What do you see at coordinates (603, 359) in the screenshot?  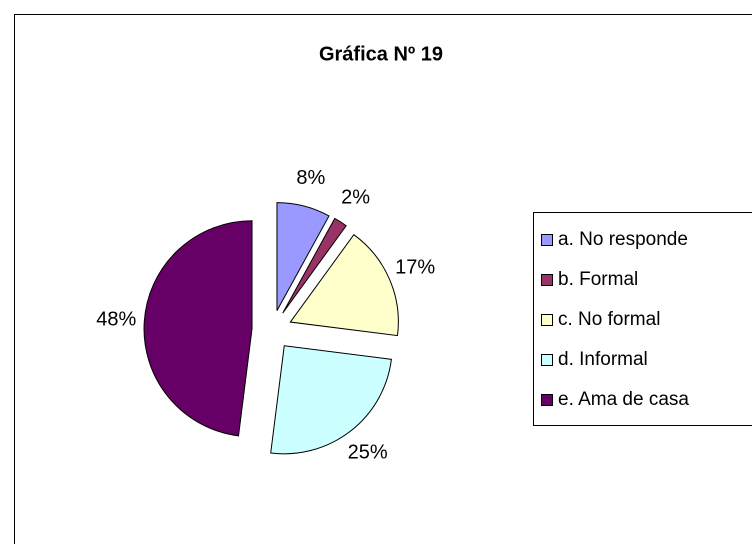 I see `legend-label: d. Informal` at bounding box center [603, 359].